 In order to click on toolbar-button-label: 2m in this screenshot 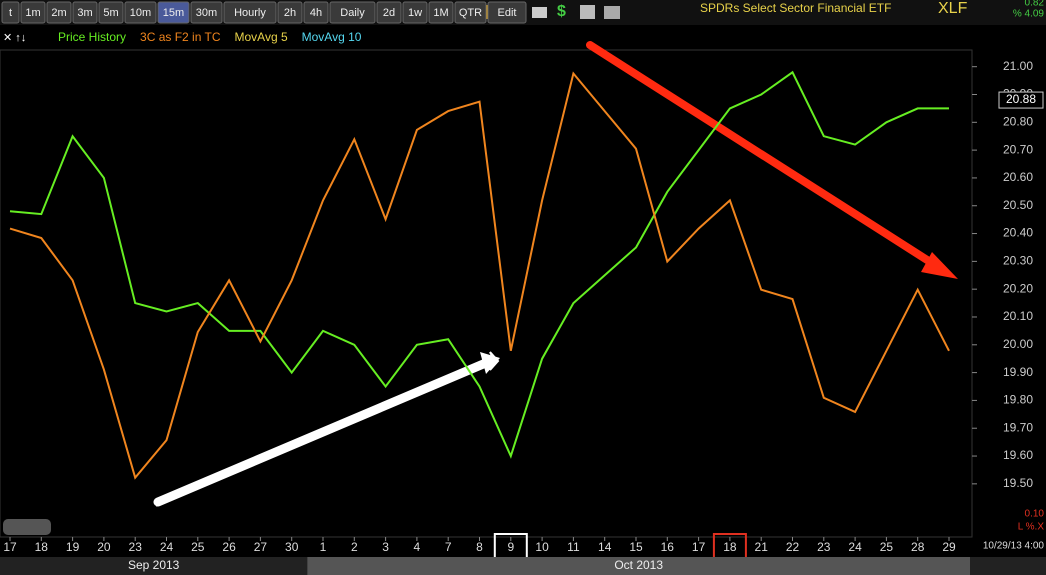, I will do `click(58, 13)`.